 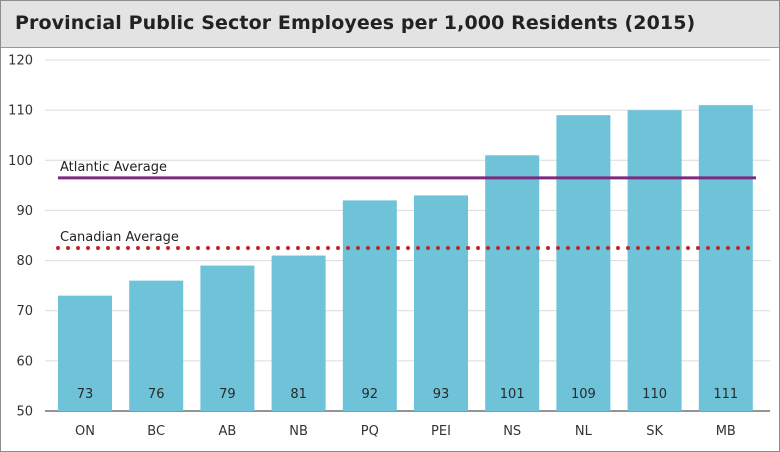 What do you see at coordinates (24, 211) in the screenshot?
I see `y-tick-label: 90` at bounding box center [24, 211].